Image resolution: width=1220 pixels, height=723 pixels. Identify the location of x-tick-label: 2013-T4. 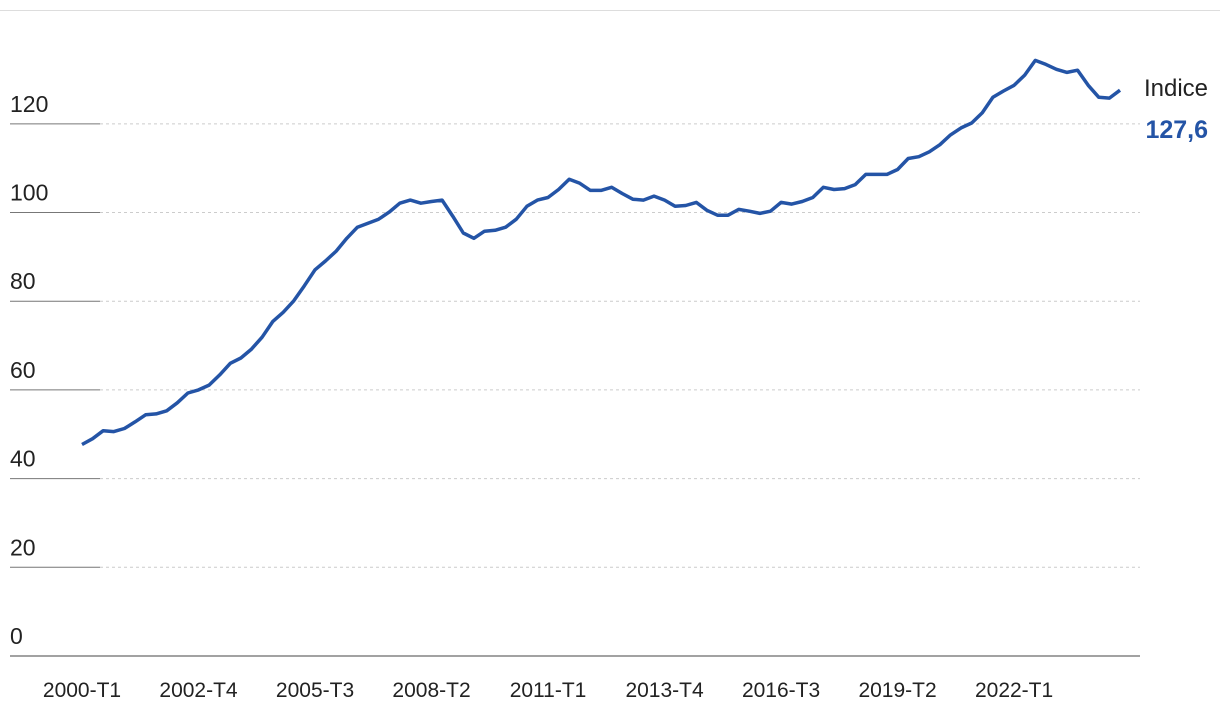
(664, 690).